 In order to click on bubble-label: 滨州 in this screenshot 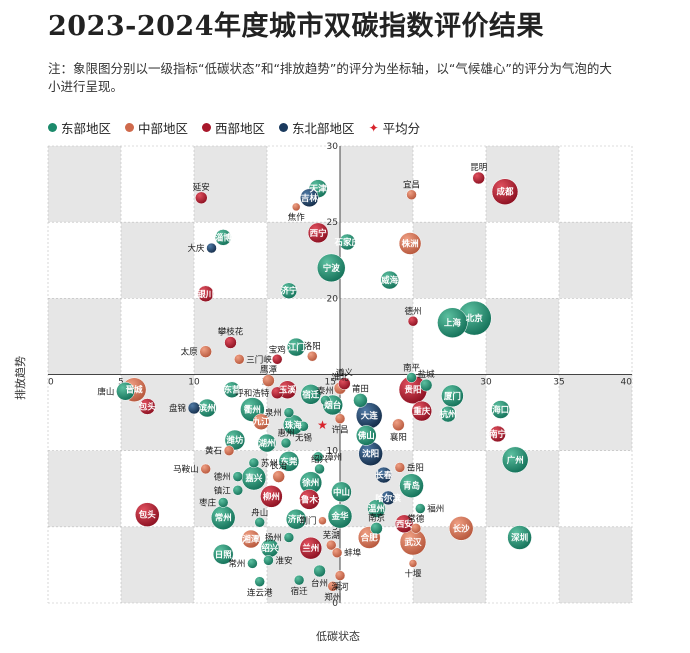, I will do `click(207, 408)`.